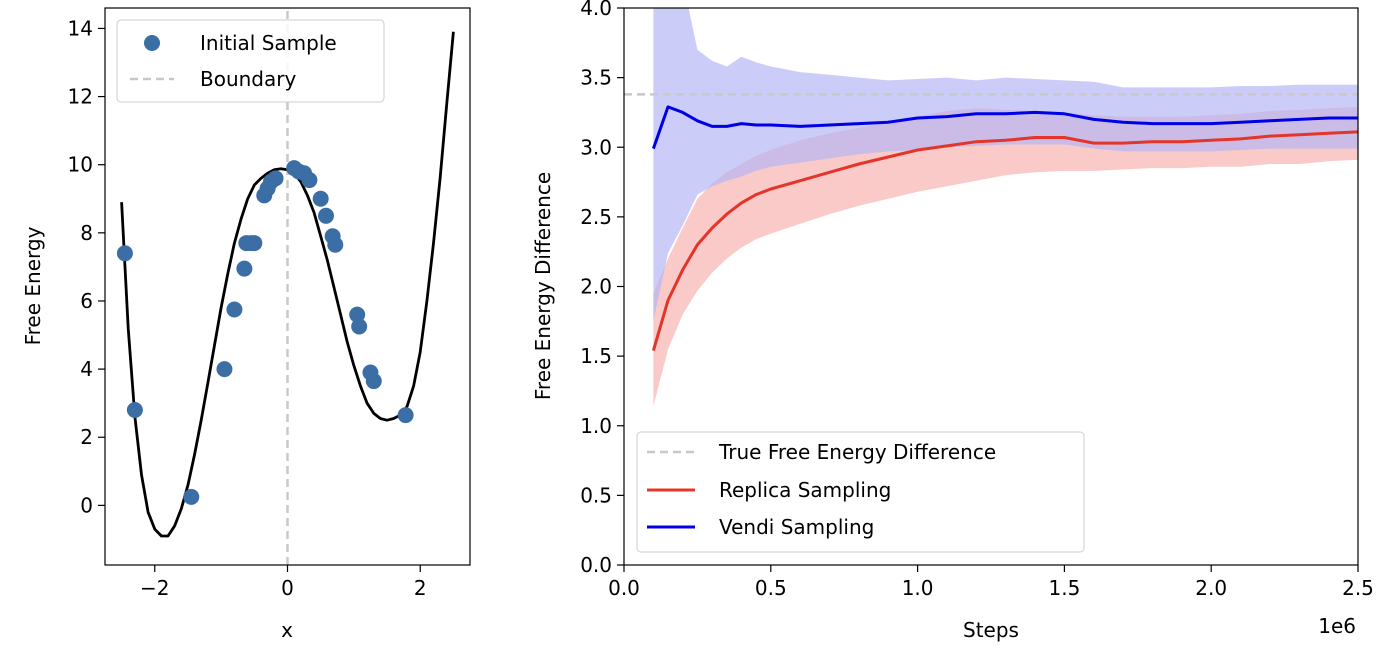 This screenshot has width=1384, height=652. Describe the element at coordinates (33, 285) in the screenshot. I see `left-y-axis-label: Free Energy` at that location.